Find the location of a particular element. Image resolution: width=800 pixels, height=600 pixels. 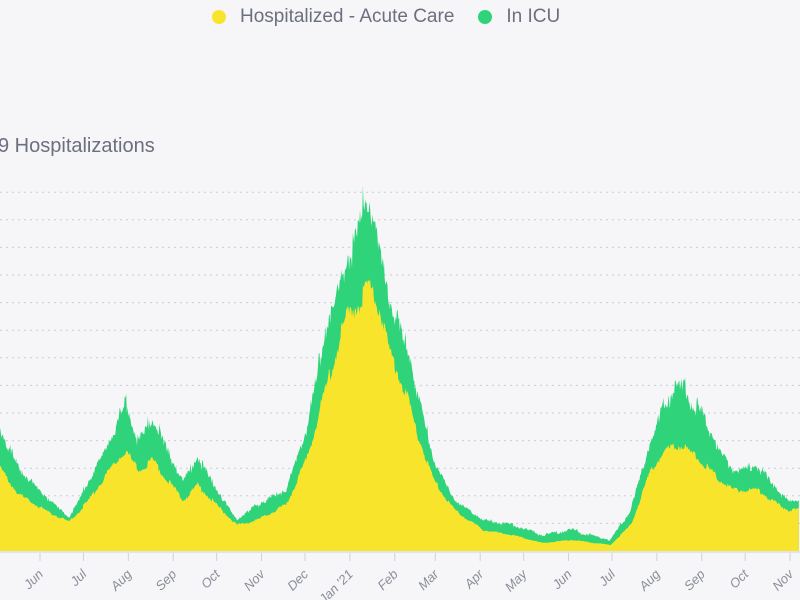

x-tick-label: Mar is located at coordinates (428, 579).